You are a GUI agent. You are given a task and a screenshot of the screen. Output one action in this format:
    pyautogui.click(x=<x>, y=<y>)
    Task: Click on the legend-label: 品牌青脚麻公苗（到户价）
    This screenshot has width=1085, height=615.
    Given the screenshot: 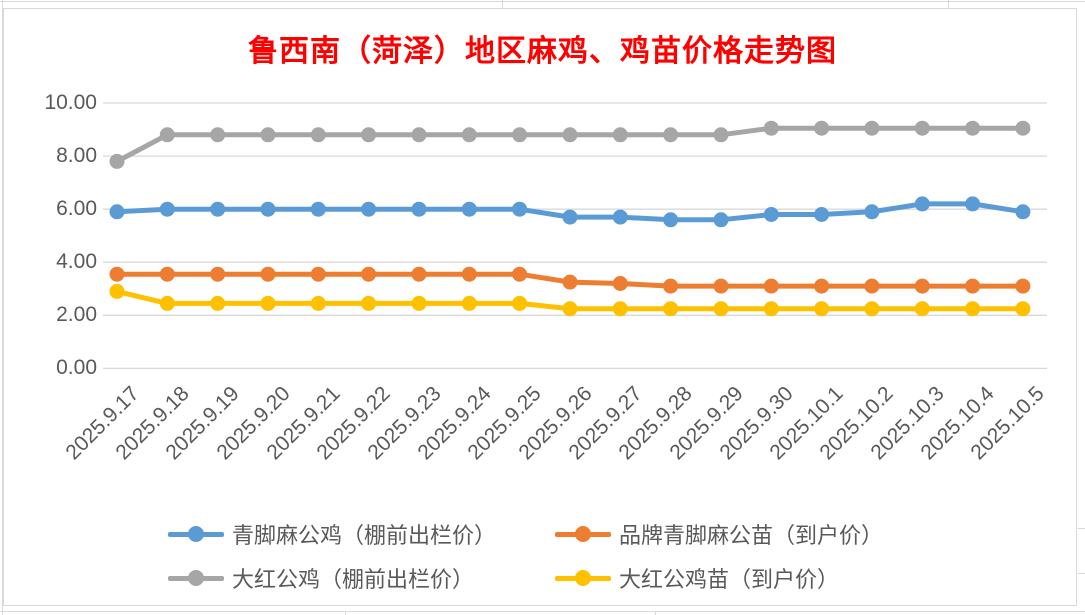 What is the action you would take?
    pyautogui.click(x=751, y=535)
    